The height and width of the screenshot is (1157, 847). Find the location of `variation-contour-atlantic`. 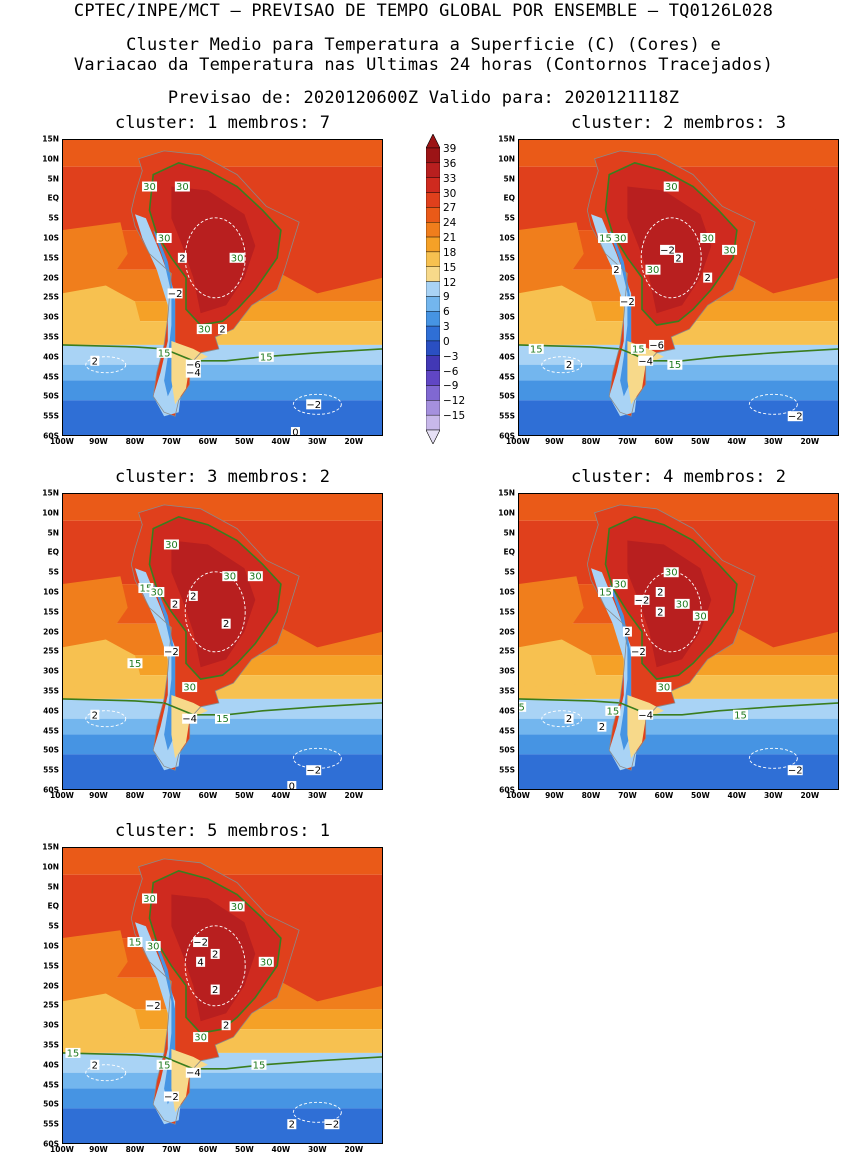

variation-contour-atlantic is located at coordinates (773, 404).